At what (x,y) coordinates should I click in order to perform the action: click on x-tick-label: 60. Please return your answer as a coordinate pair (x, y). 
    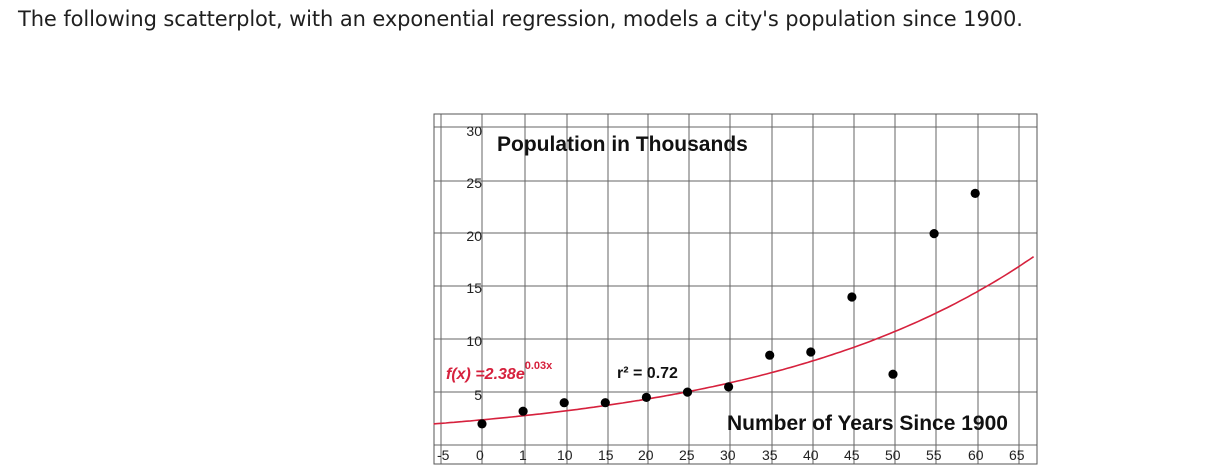
    Looking at the image, I should click on (976, 455).